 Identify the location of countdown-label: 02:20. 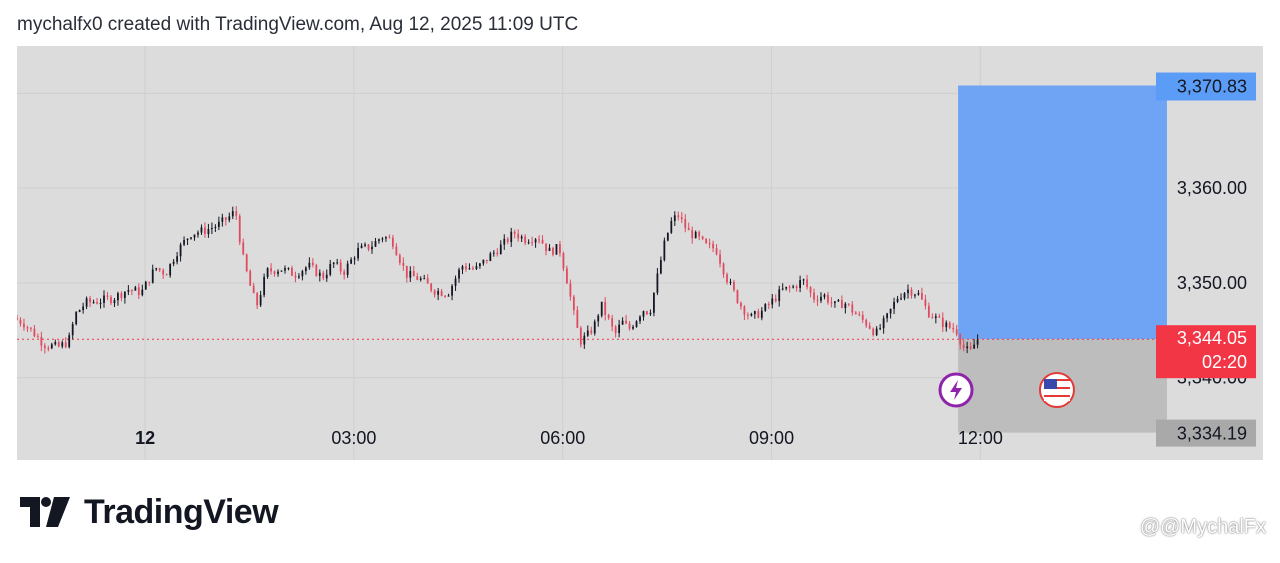
(1224, 362).